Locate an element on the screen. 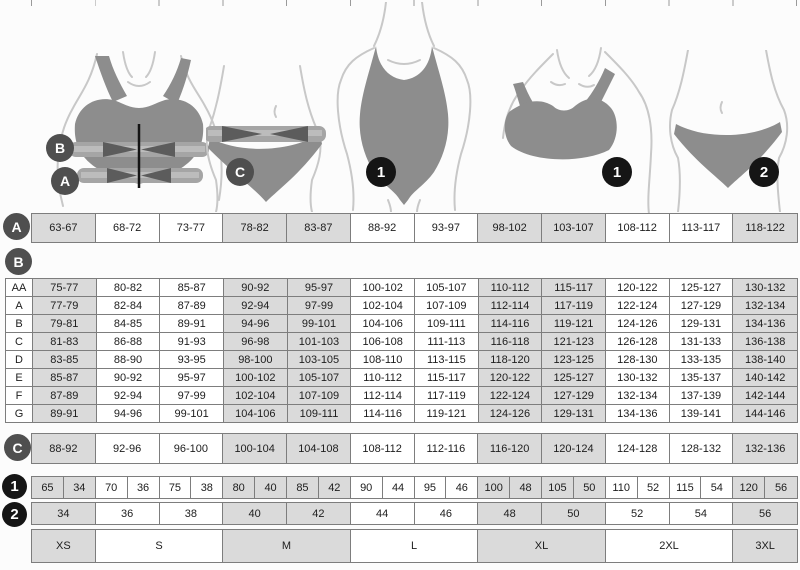  table-a-cell: 108-112 is located at coordinates (637, 228).